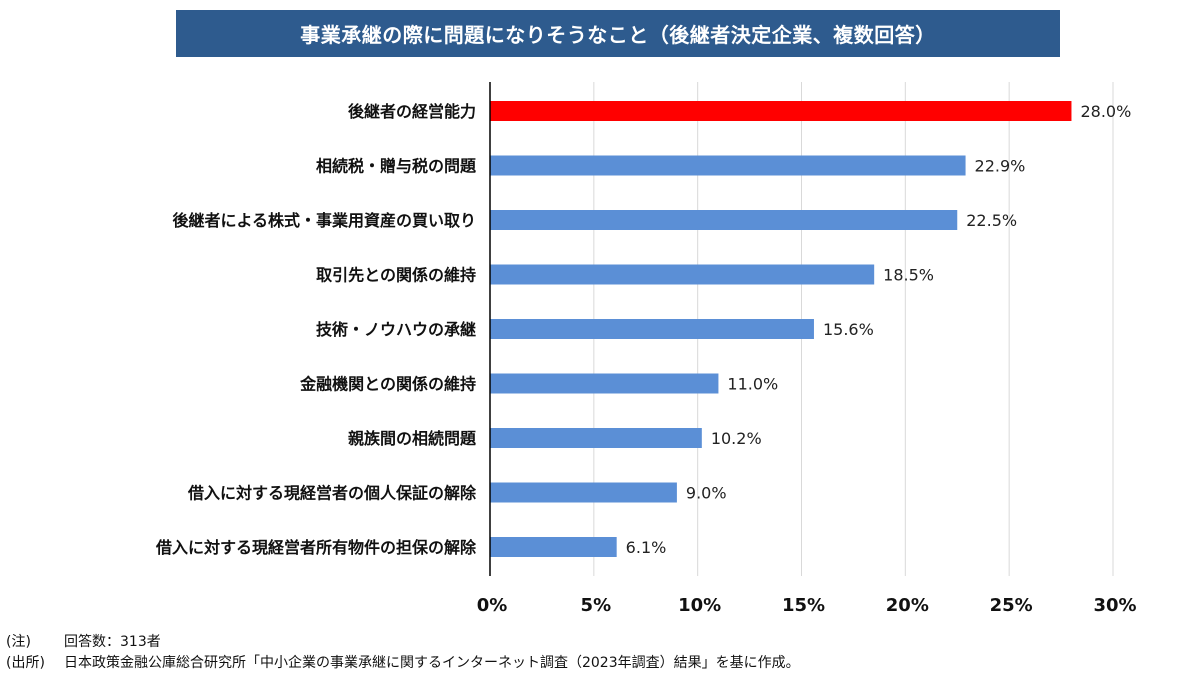  Describe the element at coordinates (1000, 166) in the screenshot. I see `data-label: 22.9%` at that location.